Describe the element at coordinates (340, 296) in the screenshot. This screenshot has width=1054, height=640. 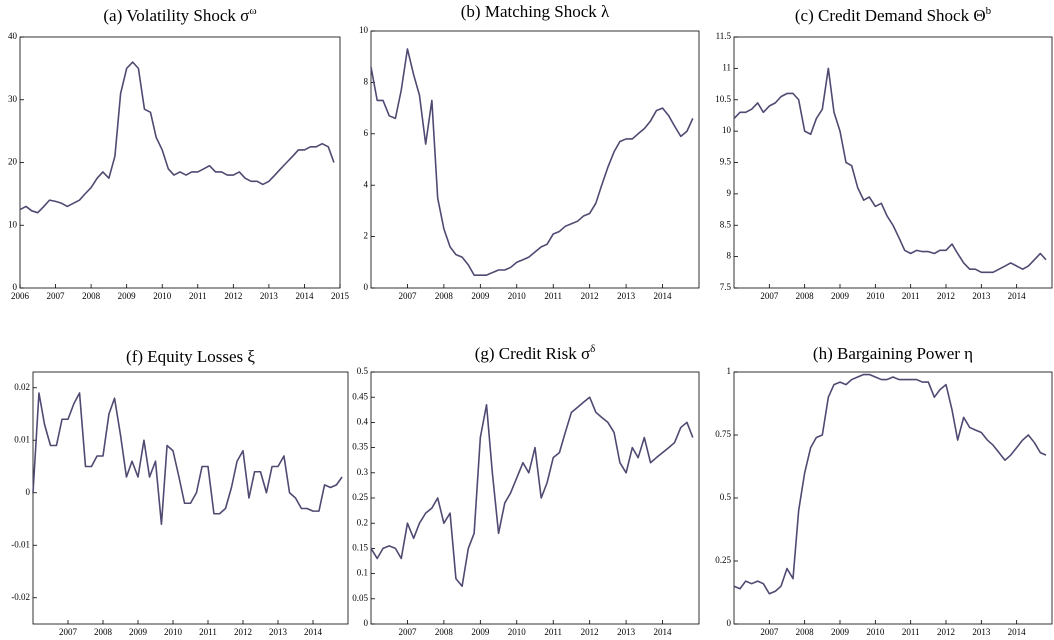
I see `x-tick-label: 2015` at that location.